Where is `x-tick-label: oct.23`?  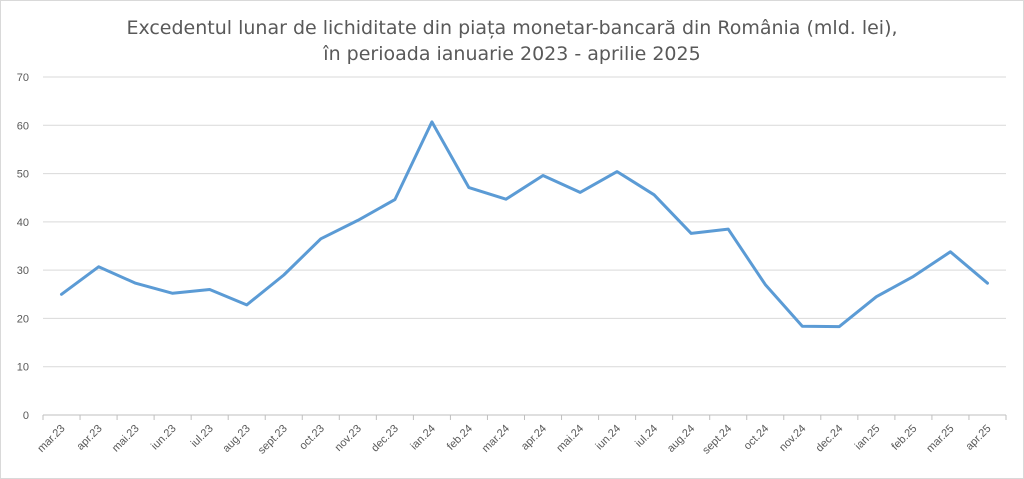
x-tick-label: oct.23 is located at coordinates (312, 438).